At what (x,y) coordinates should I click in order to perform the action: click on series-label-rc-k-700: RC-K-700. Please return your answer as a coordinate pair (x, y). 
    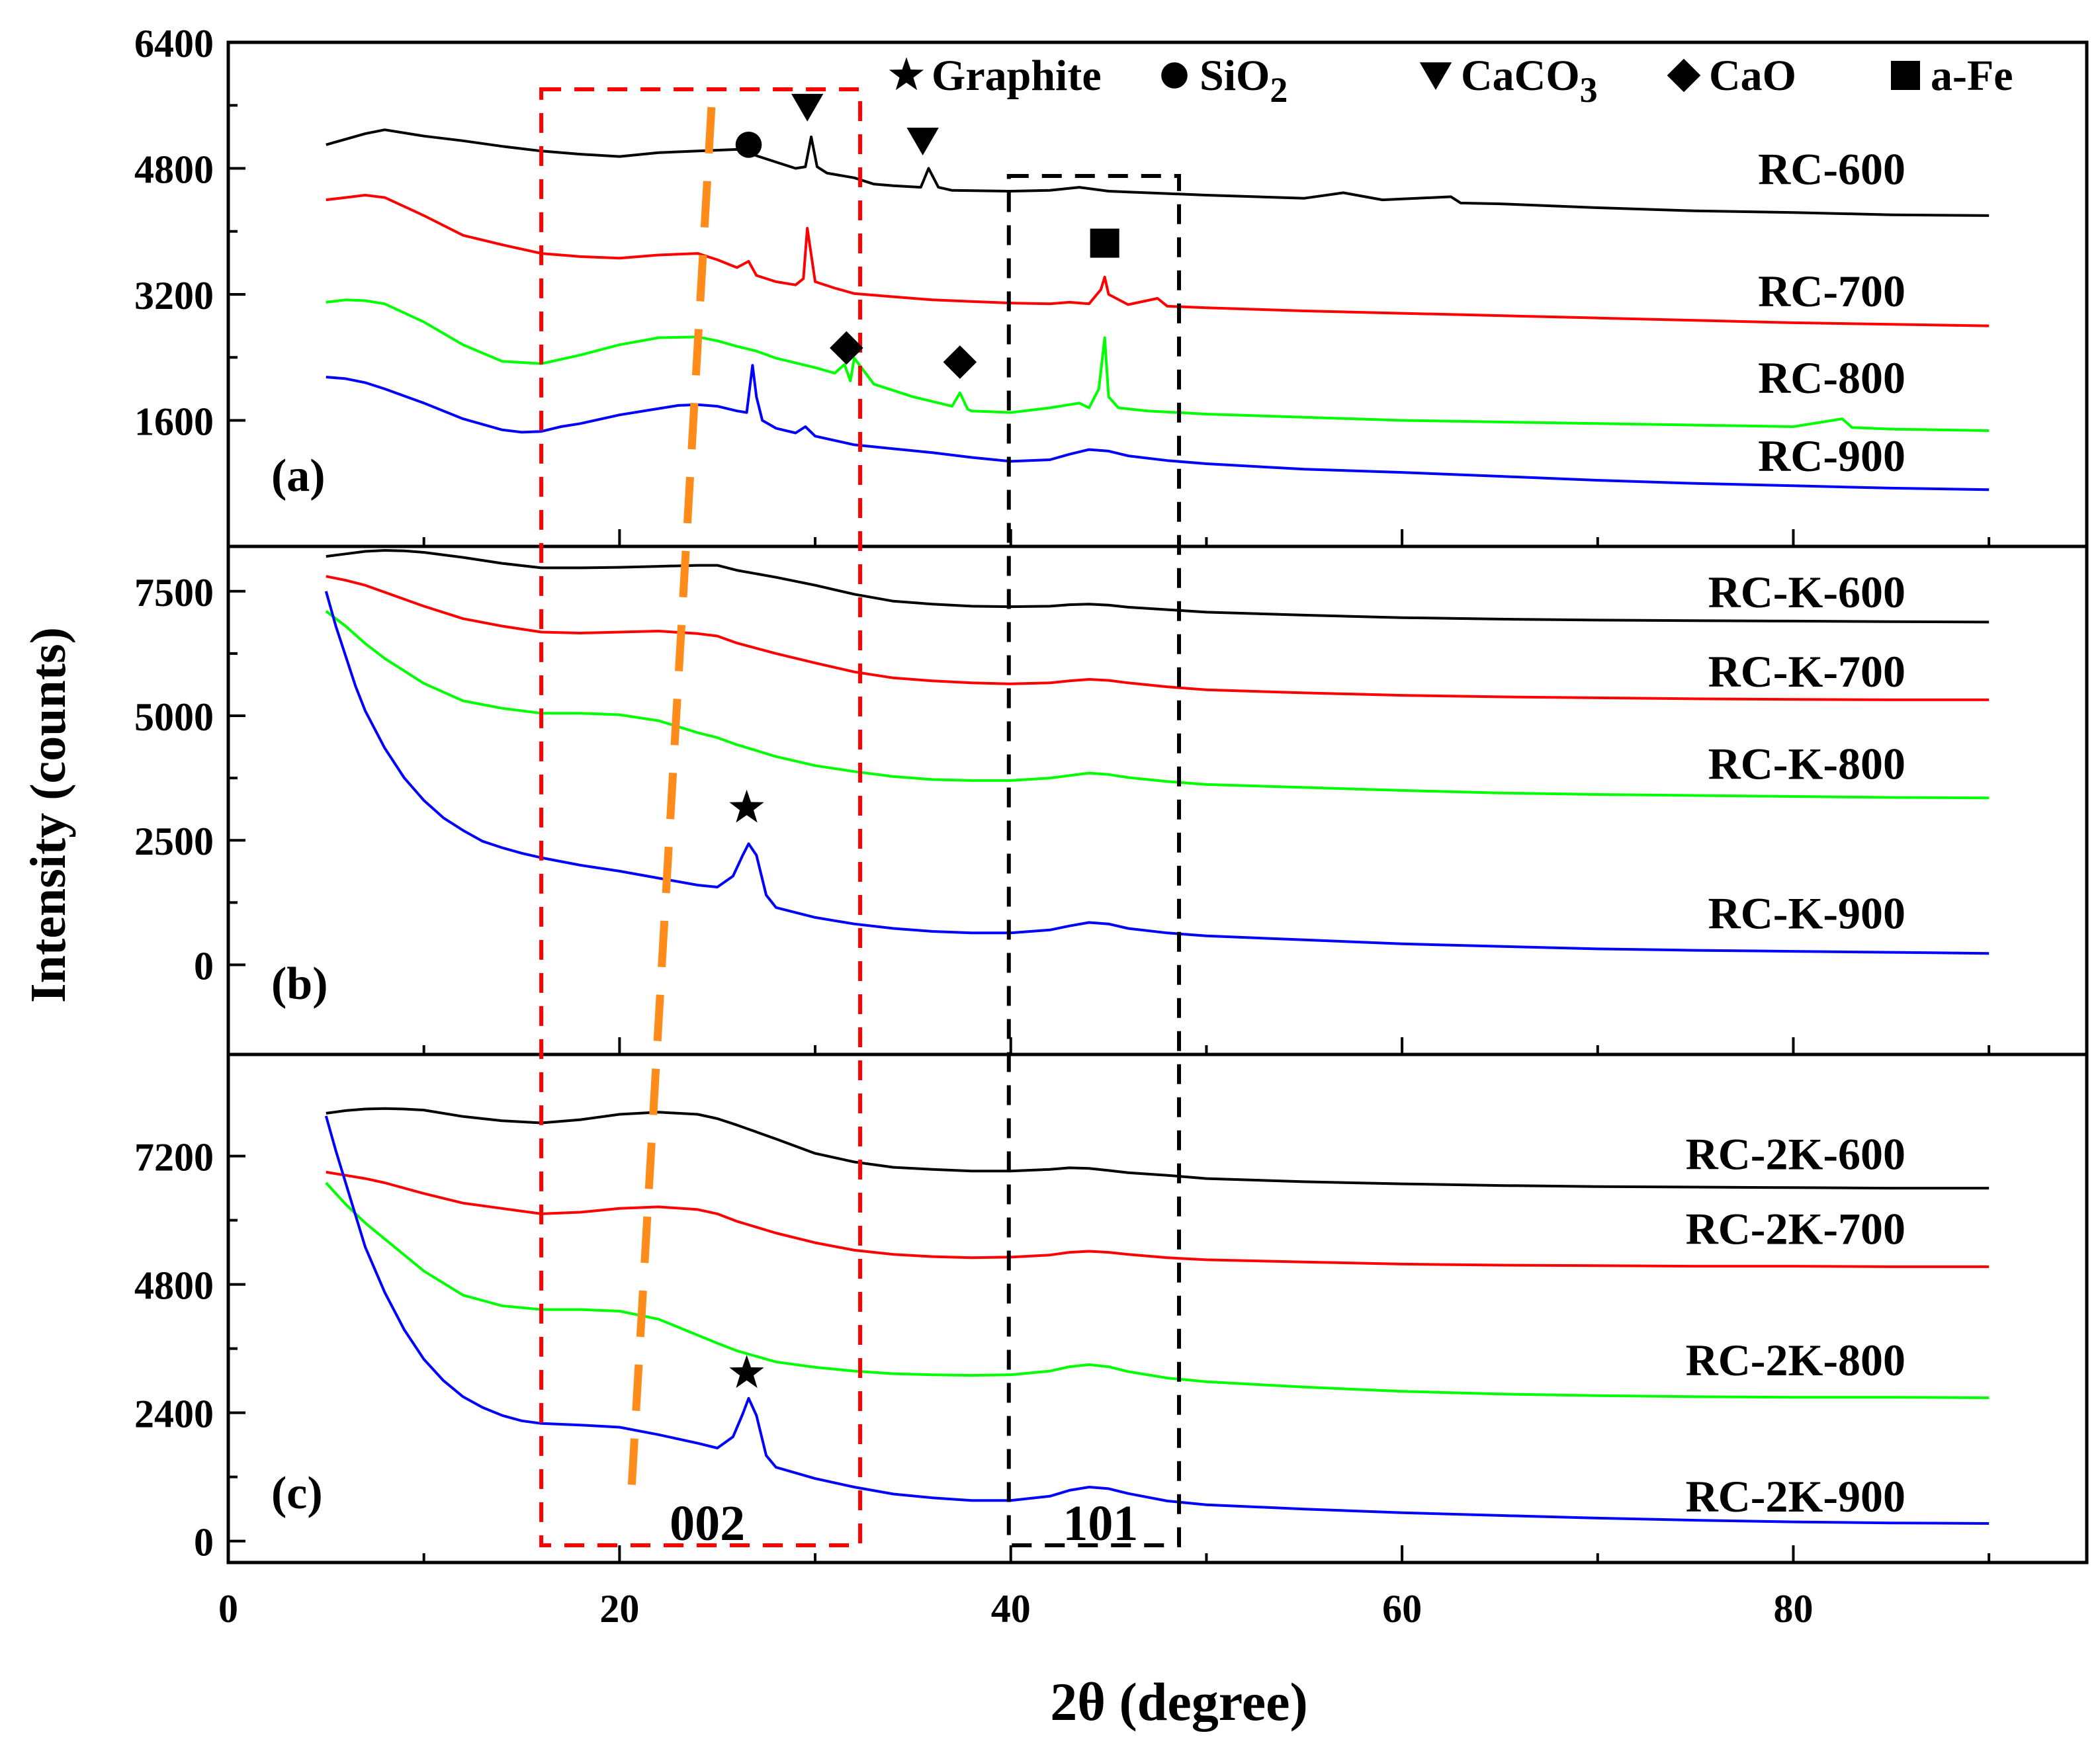
    Looking at the image, I should click on (1806, 672).